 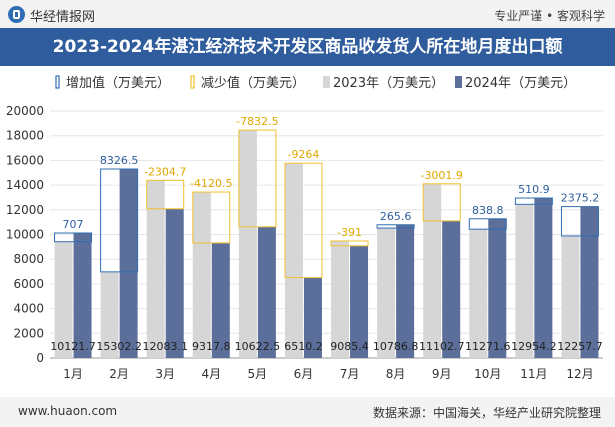 I want to click on x-tick-label: 4月, so click(x=211, y=374).